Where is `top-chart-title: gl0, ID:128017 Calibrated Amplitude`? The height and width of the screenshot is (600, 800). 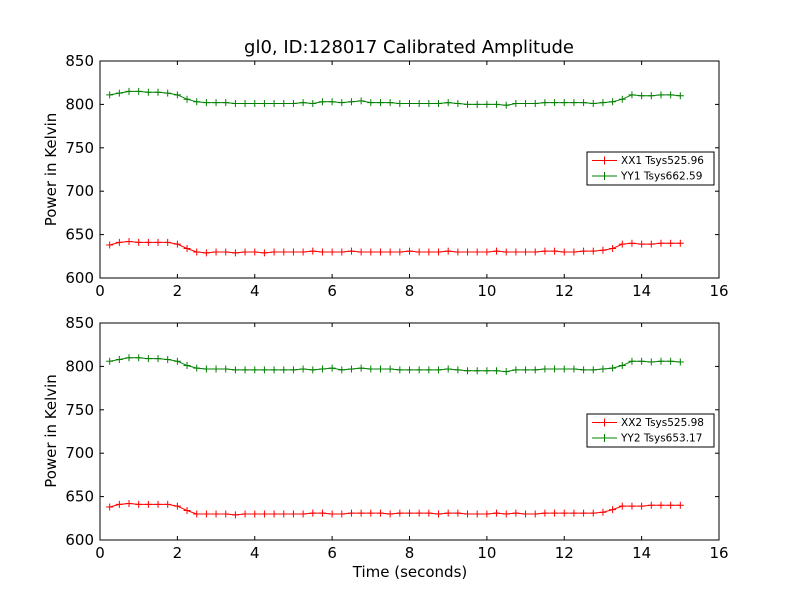
top-chart-title: gl0, ID:128017 Calibrated Amplitude is located at coordinates (409, 47).